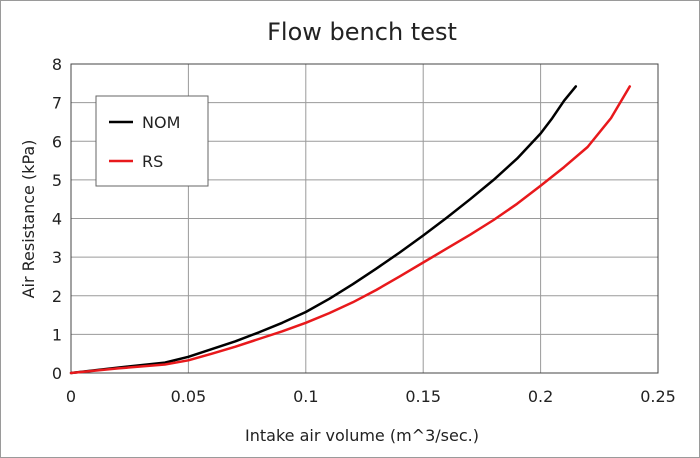 The image size is (700, 458). I want to click on y-tick-label: 6, so click(57, 141).